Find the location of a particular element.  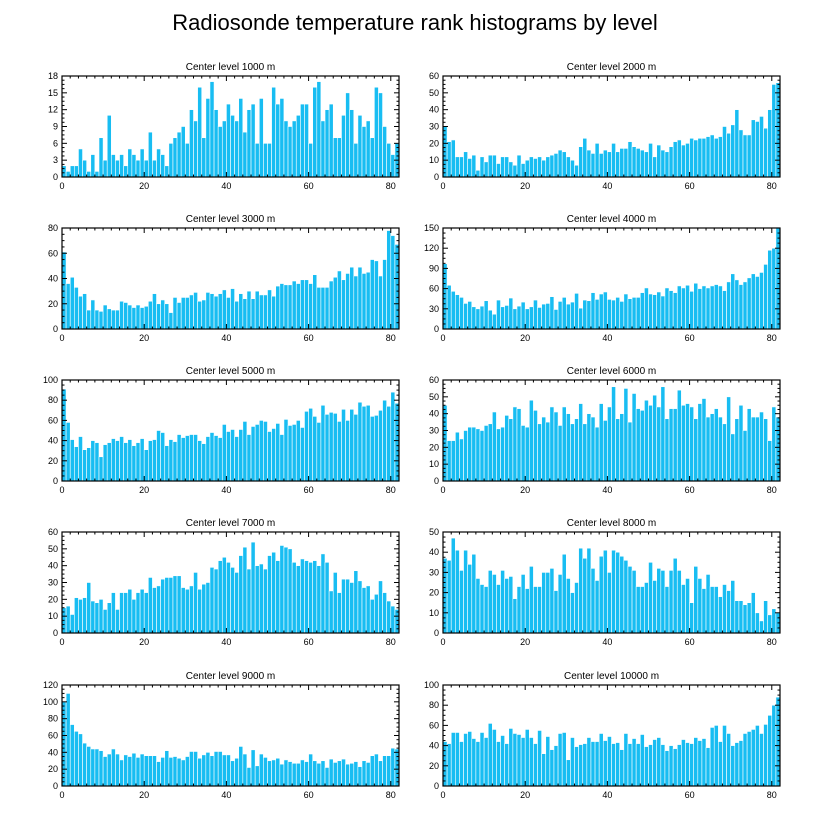

y-tick-label: 80 is located at coordinates (434, 705).